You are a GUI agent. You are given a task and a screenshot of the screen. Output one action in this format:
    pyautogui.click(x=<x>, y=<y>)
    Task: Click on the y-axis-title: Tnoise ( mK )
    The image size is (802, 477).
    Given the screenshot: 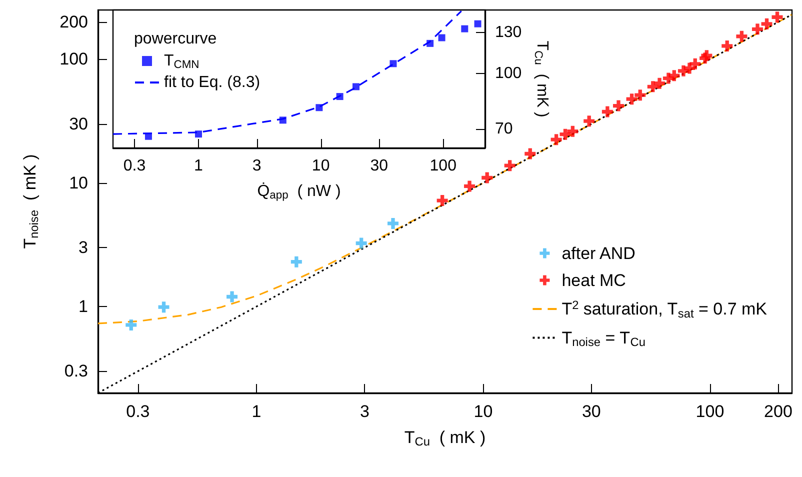 What is the action you would take?
    pyautogui.click(x=30, y=201)
    